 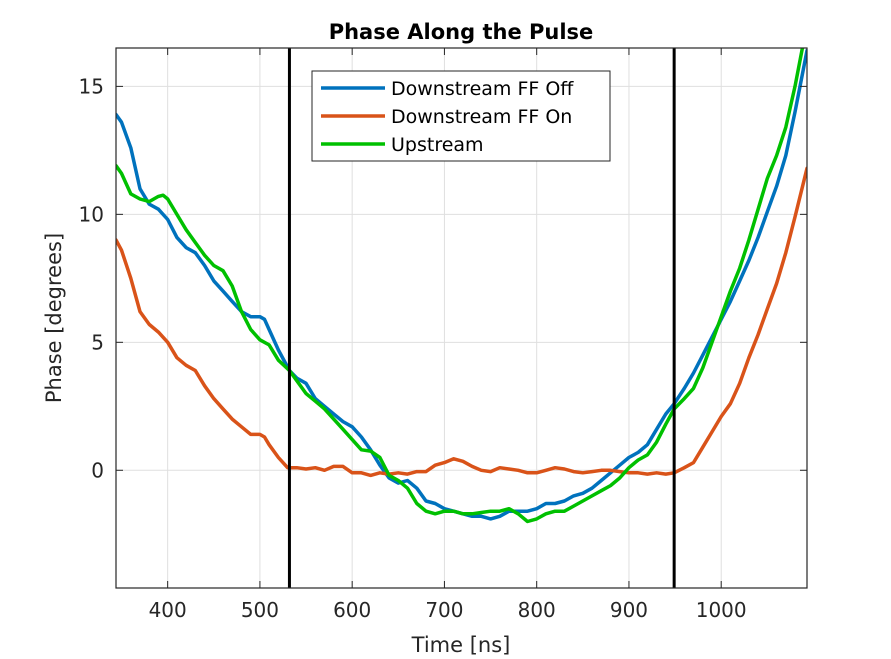 I want to click on x-tick-label: 800, so click(x=537, y=610).